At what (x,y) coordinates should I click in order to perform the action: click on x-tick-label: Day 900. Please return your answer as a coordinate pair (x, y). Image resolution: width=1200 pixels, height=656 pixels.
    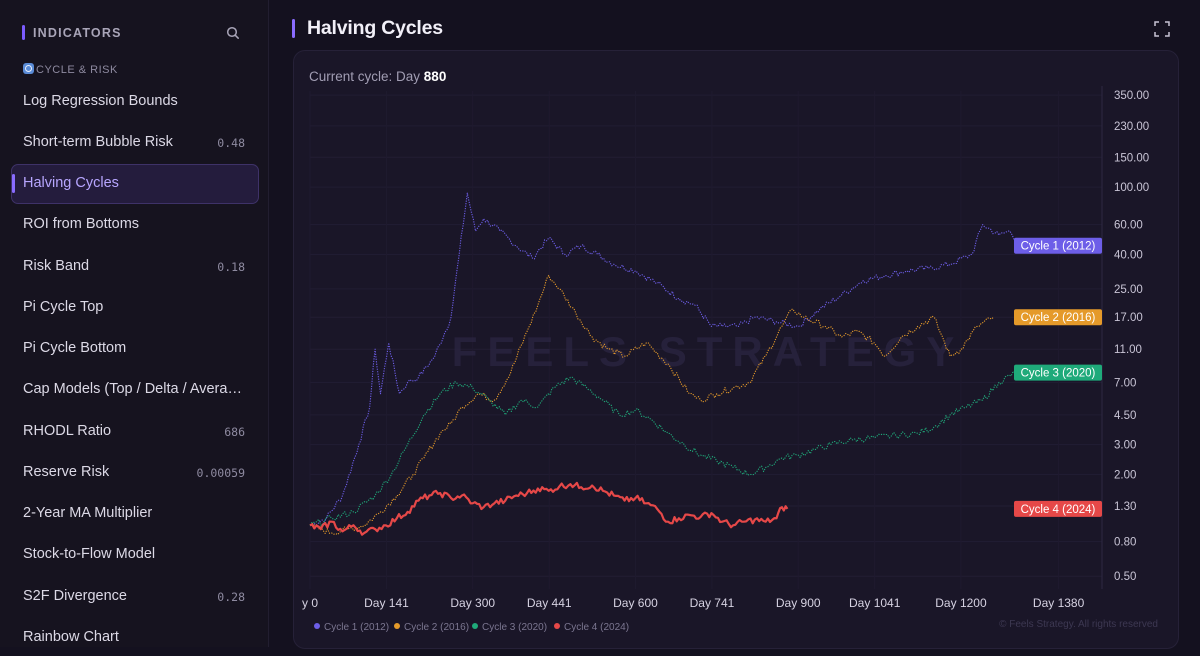
    Looking at the image, I should click on (798, 603).